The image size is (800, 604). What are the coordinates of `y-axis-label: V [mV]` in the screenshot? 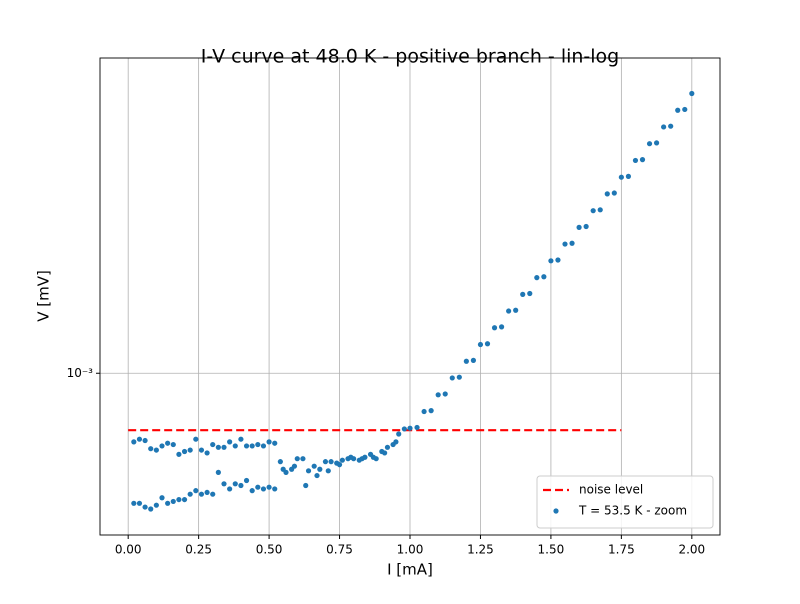 It's located at (44, 296).